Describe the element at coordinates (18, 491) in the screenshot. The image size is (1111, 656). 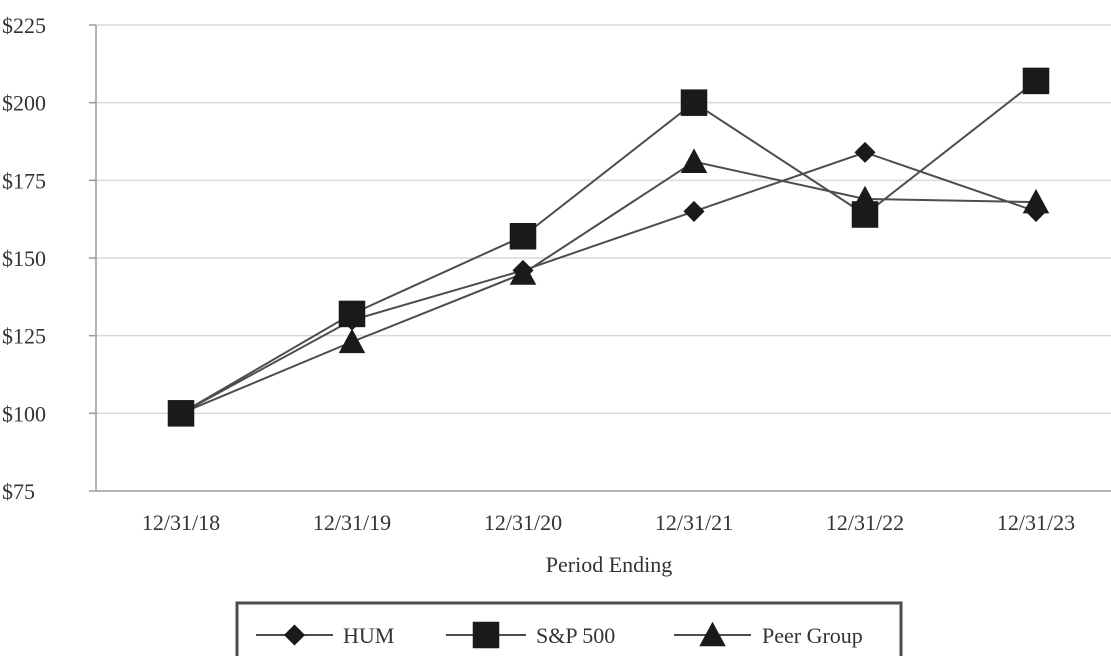
I see `y-tick-label: $75` at that location.